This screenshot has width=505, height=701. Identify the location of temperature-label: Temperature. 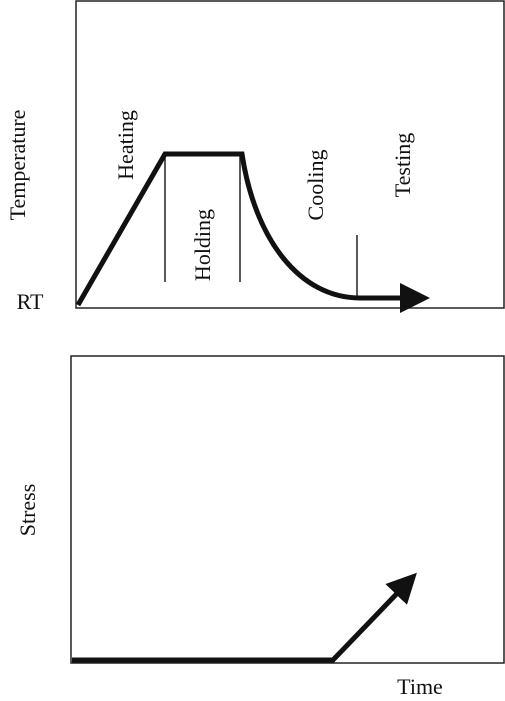
(17, 165).